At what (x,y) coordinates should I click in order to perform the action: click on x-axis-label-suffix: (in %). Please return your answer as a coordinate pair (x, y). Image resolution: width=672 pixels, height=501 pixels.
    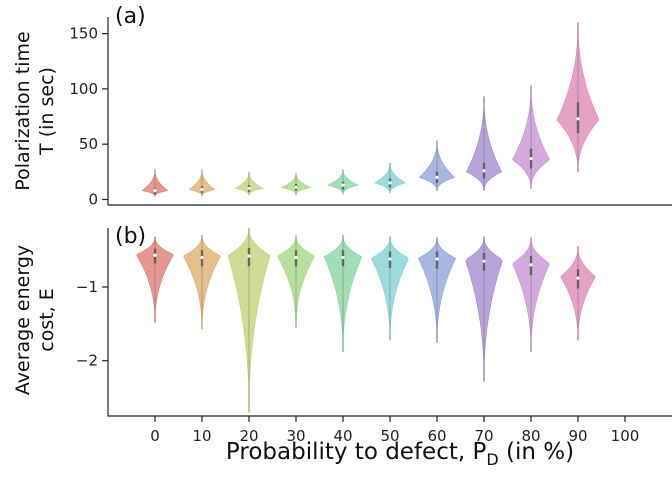
    Looking at the image, I should click on (536, 452).